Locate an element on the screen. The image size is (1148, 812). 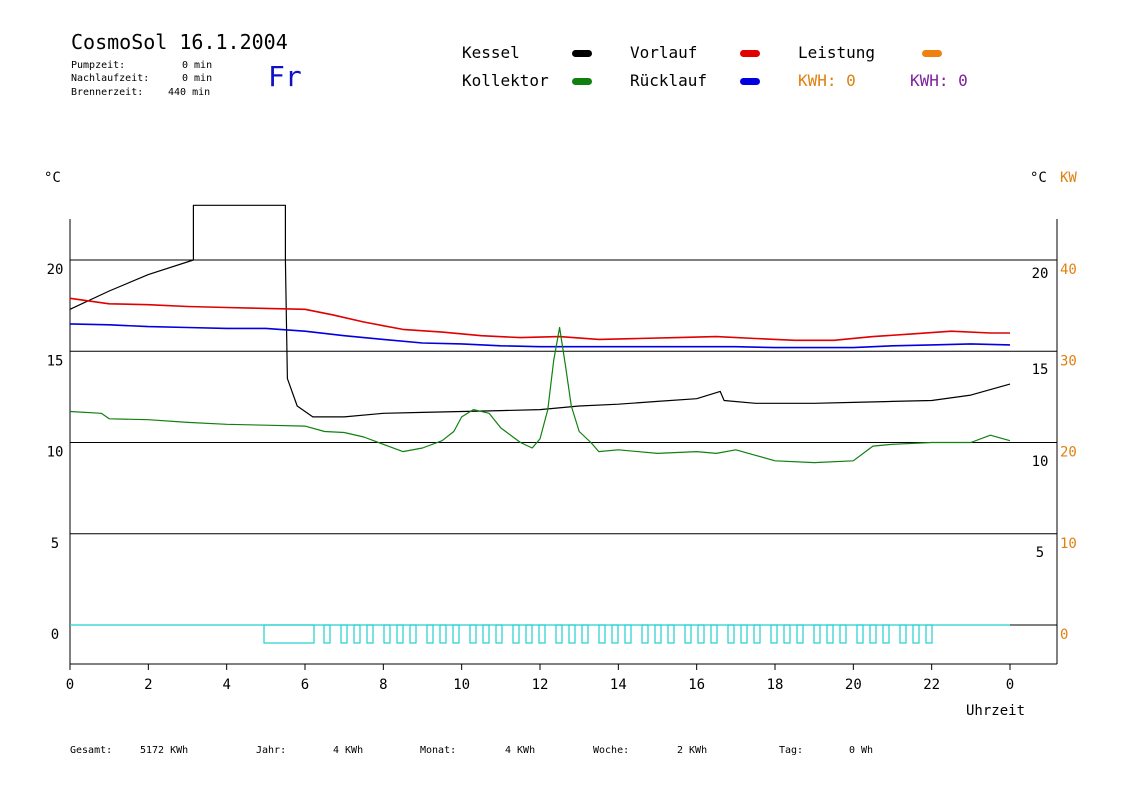
x-tick-label-2: 4 is located at coordinates (226, 685).